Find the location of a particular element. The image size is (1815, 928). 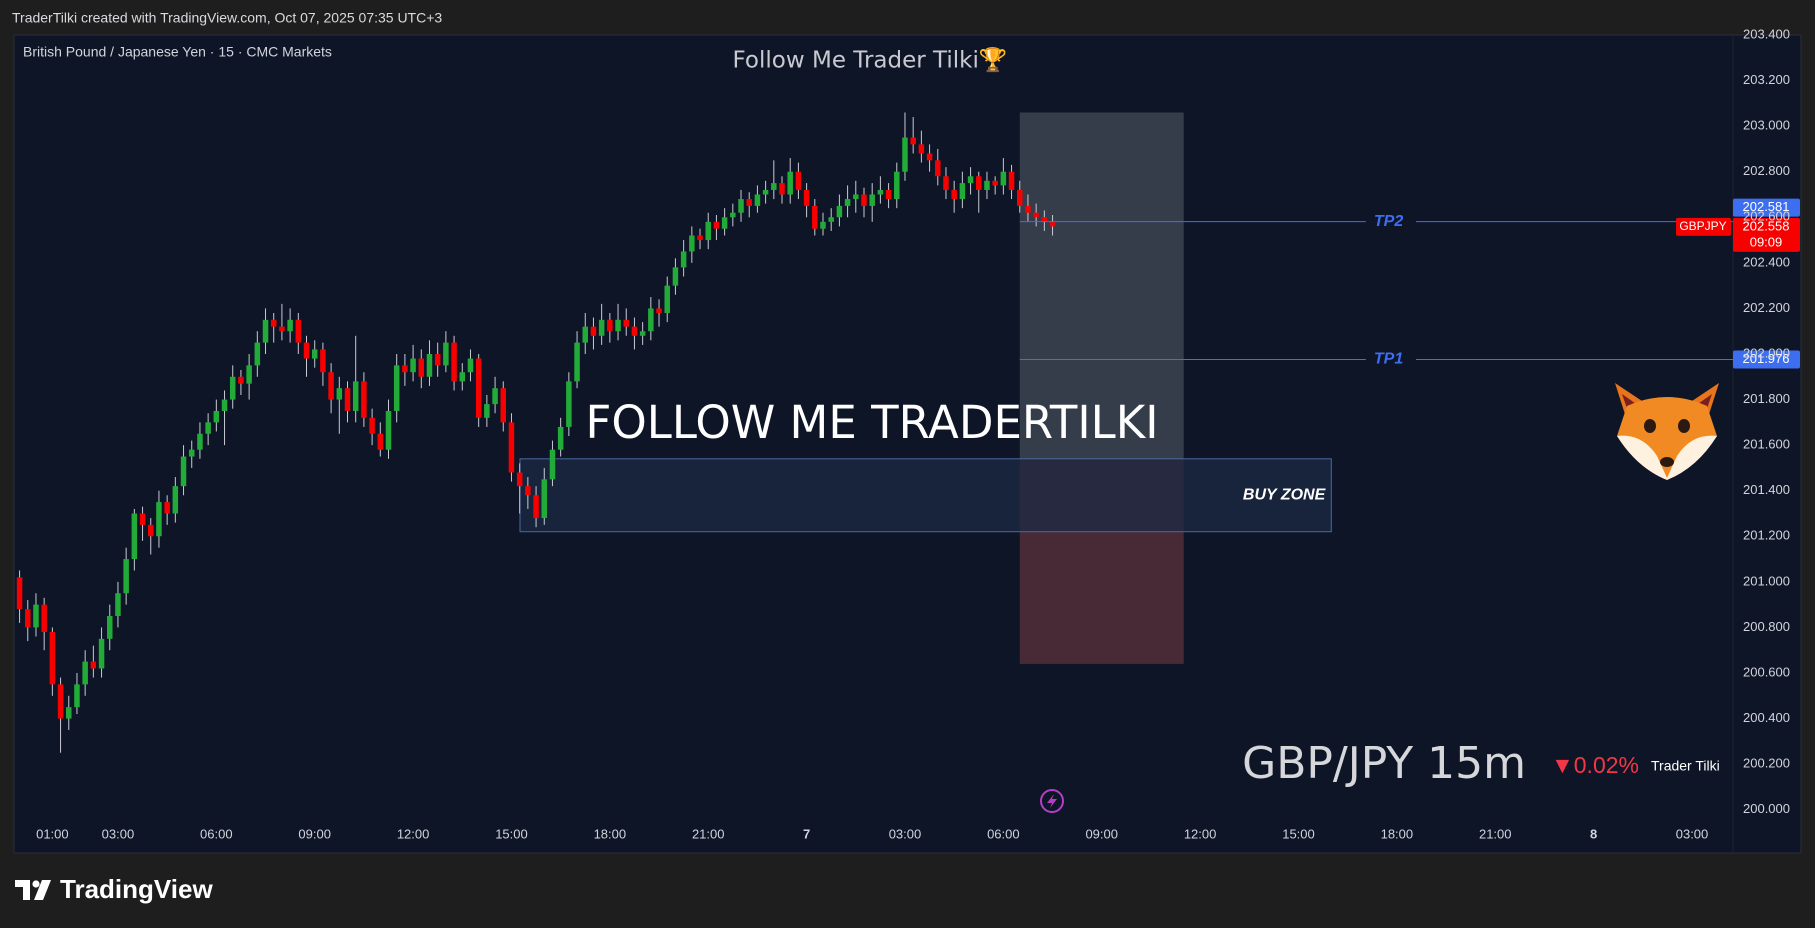

alert-icon is located at coordinates (1052, 801).